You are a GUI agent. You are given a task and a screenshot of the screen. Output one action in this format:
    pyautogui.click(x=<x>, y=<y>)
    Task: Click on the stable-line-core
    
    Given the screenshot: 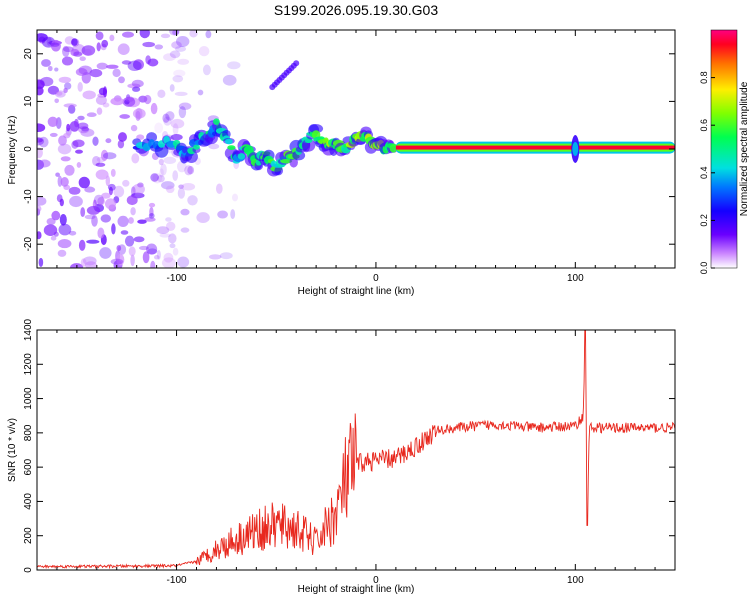 What is the action you would take?
    pyautogui.click(x=535, y=147)
    